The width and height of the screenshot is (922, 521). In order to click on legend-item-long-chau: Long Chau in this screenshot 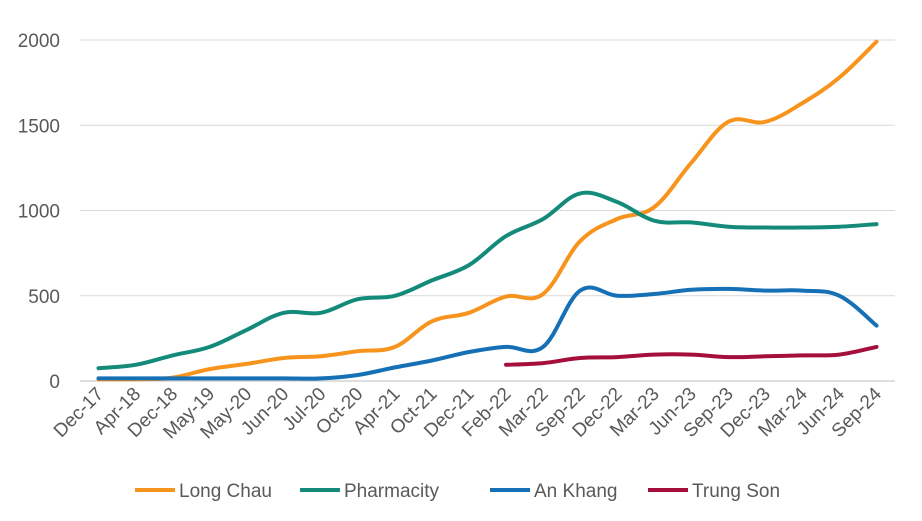, I will do `click(203, 491)`.